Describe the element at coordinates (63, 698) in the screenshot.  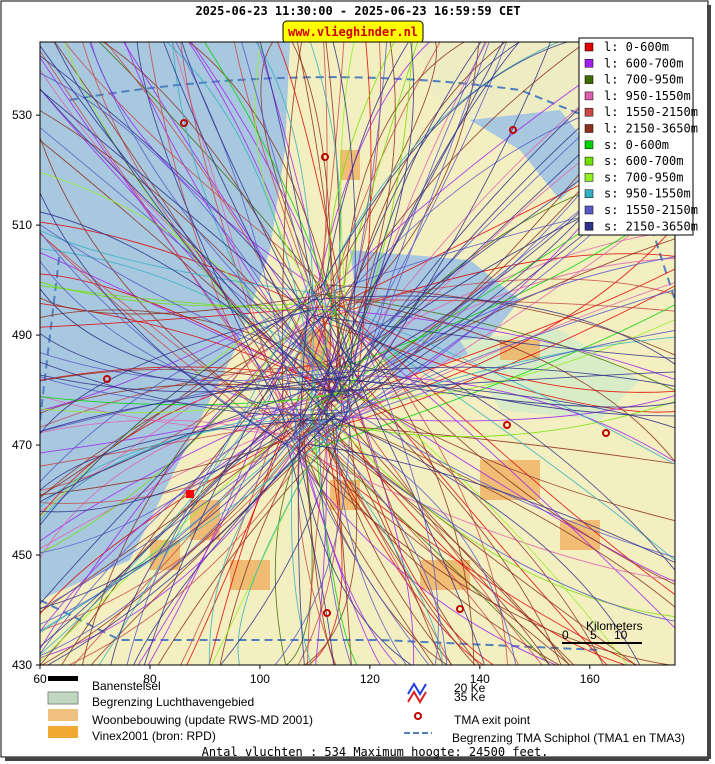
I see `boundary-swatch` at that location.